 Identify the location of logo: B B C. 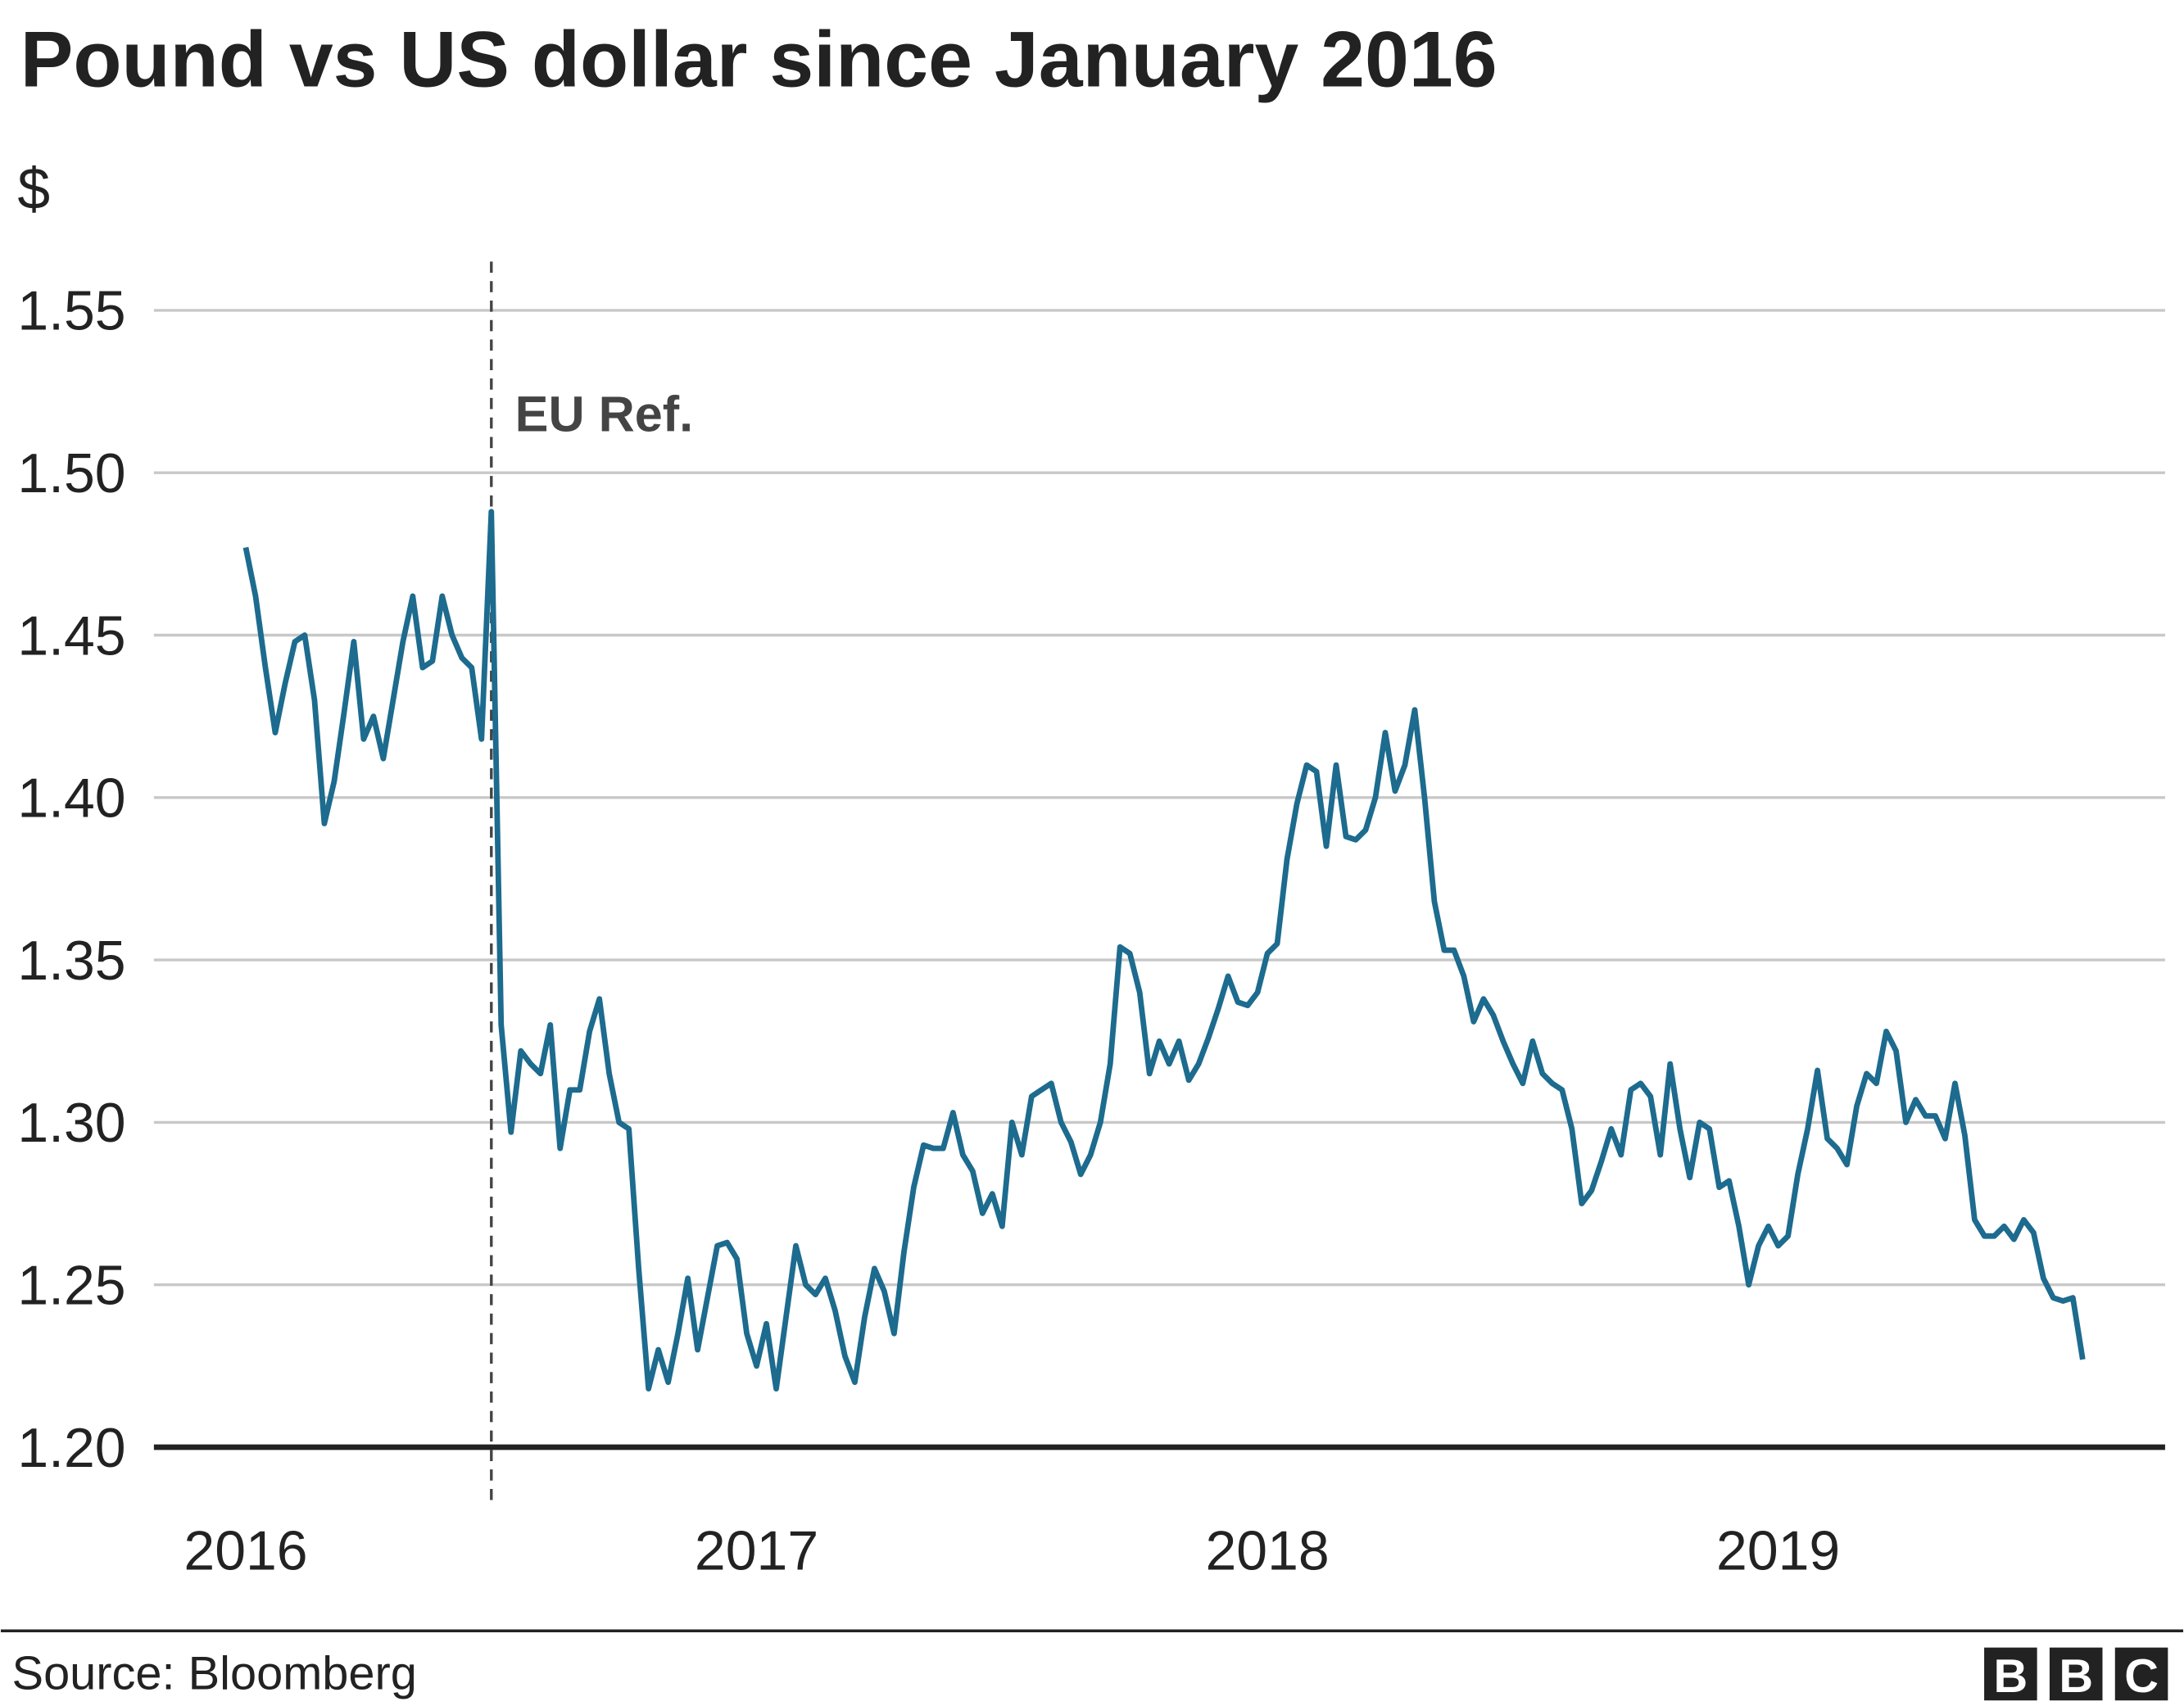
(2076, 1675).